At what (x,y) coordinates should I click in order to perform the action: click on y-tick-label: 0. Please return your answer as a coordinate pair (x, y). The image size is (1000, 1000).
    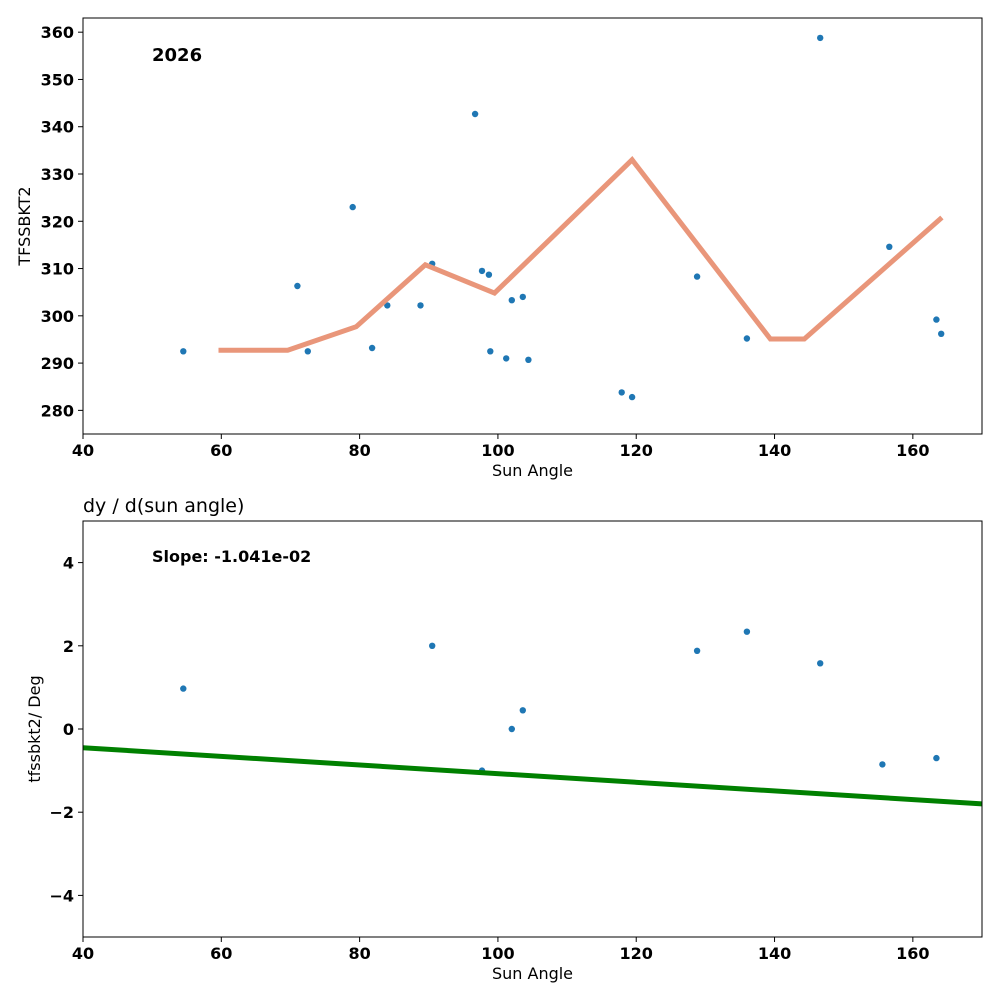
    Looking at the image, I should click on (68, 729).